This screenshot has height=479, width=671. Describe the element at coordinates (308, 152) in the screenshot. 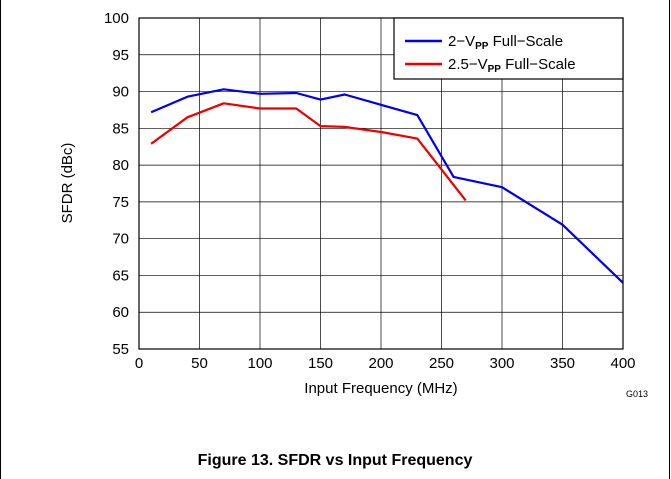

I see `series-line-2-5vpp` at that location.